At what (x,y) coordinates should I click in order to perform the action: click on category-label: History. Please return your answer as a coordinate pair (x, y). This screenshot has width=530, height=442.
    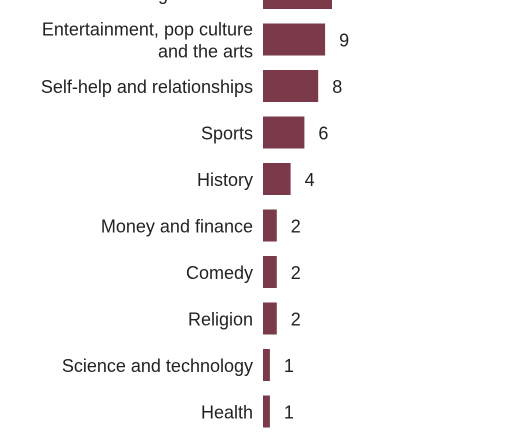
    Looking at the image, I should click on (225, 180).